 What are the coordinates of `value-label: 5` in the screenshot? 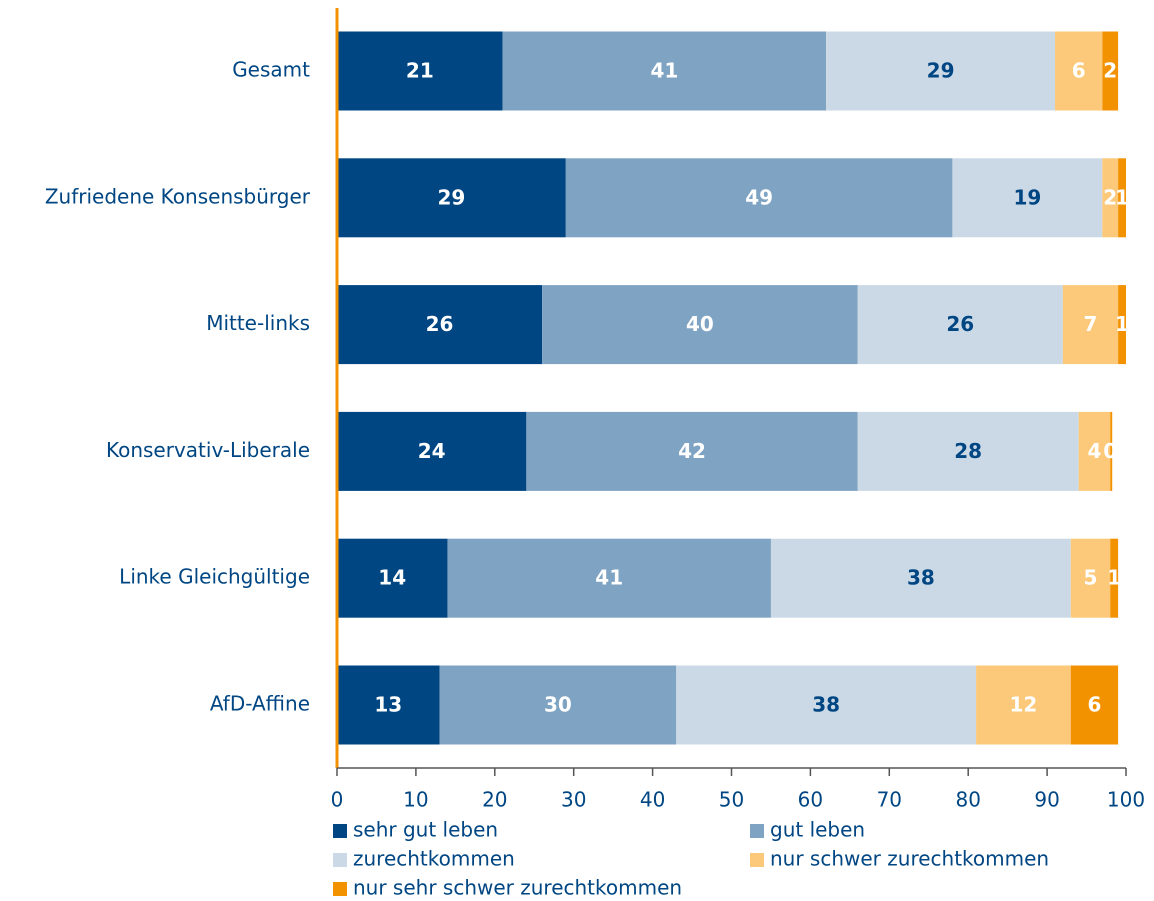 It's located at (1091, 578).